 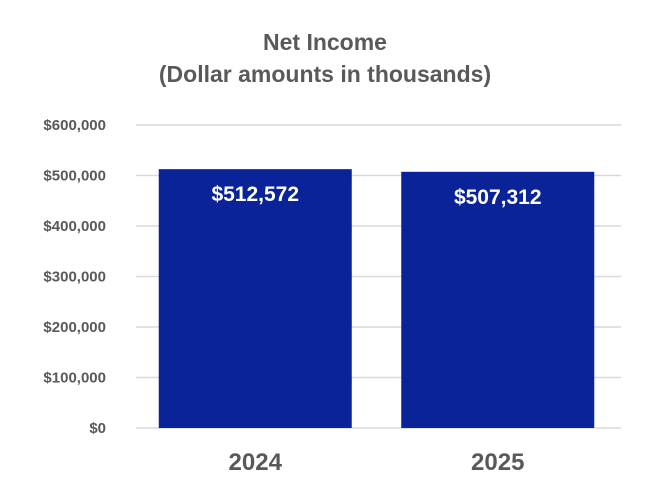 I want to click on x-tick-2025: 2025, so click(x=497, y=462).